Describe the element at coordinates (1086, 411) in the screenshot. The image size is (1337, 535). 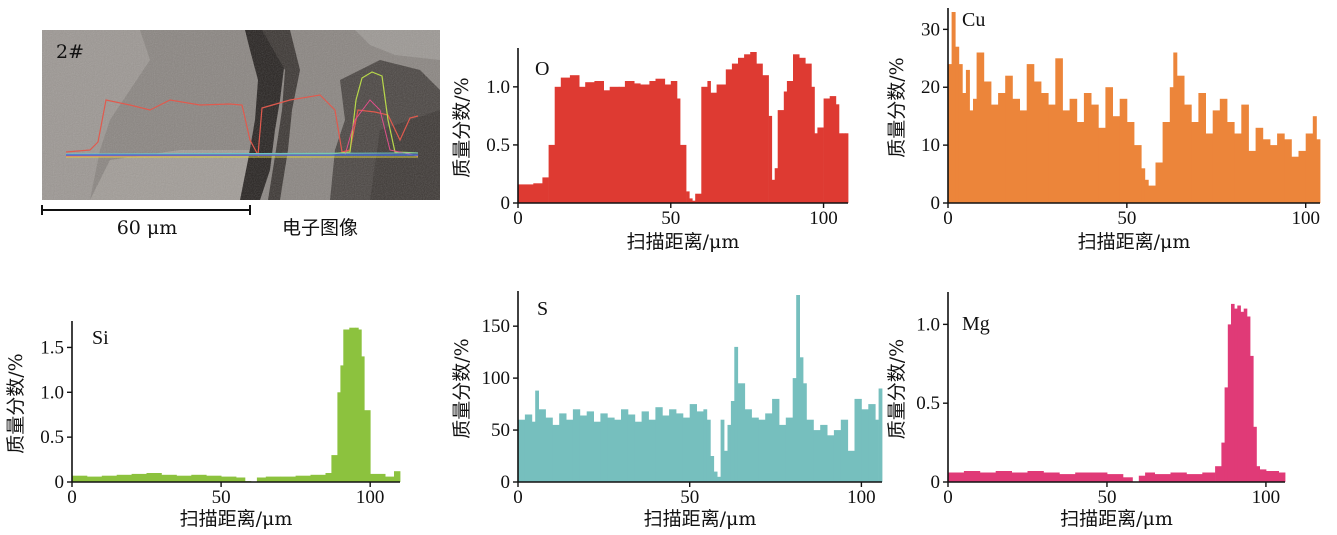
I see `chart-panel-mg: 0 0.5 1.0 0 50 100 Mg 扫描距离/μm 质量分数/%` at that location.